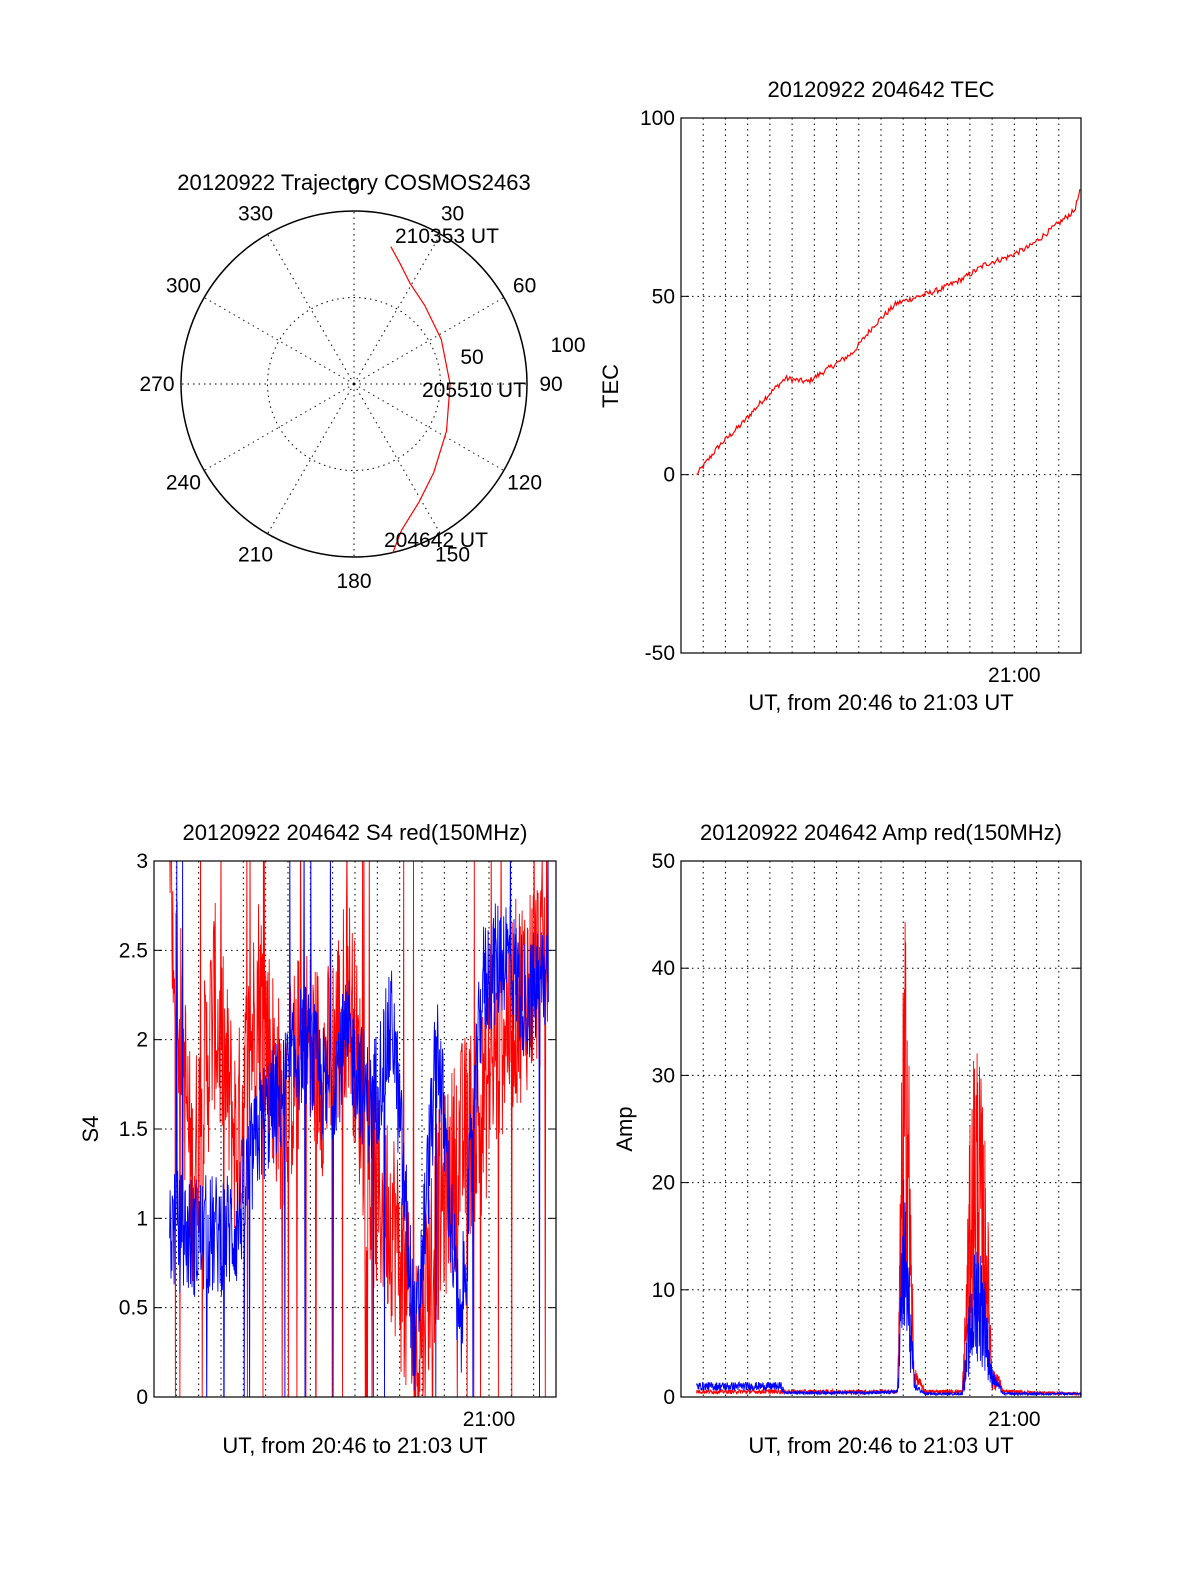 Image resolution: width=1200 pixels, height=1575 pixels. Describe the element at coordinates (90, 1129) in the screenshot. I see `s4-y-axis-label: S4` at that location.